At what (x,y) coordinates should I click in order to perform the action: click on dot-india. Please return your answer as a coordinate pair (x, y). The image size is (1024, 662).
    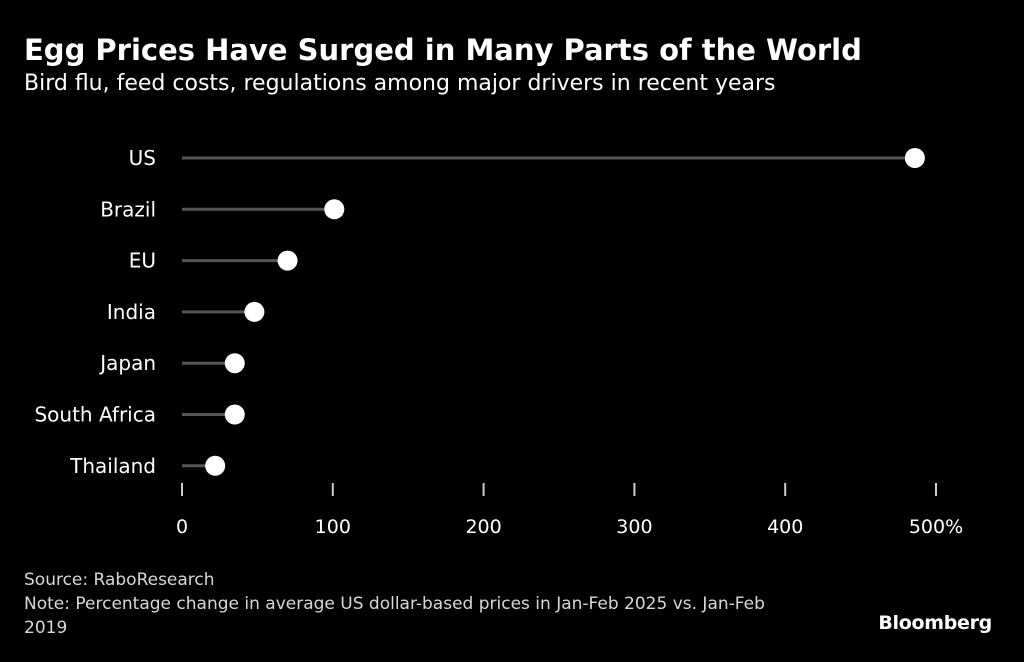
    Looking at the image, I should click on (254, 311).